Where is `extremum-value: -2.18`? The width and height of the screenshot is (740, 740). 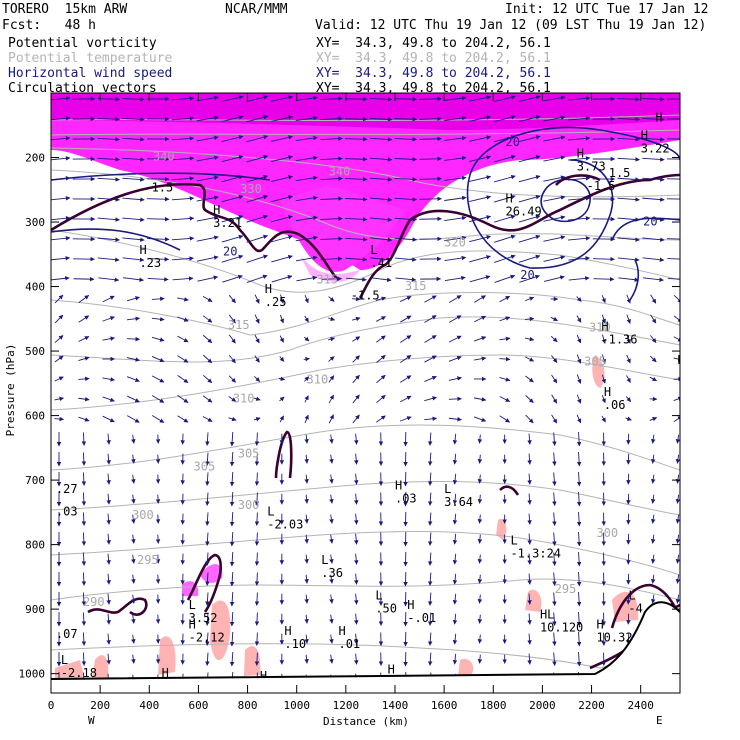 extremum-value: -2.18 is located at coordinates (79, 673).